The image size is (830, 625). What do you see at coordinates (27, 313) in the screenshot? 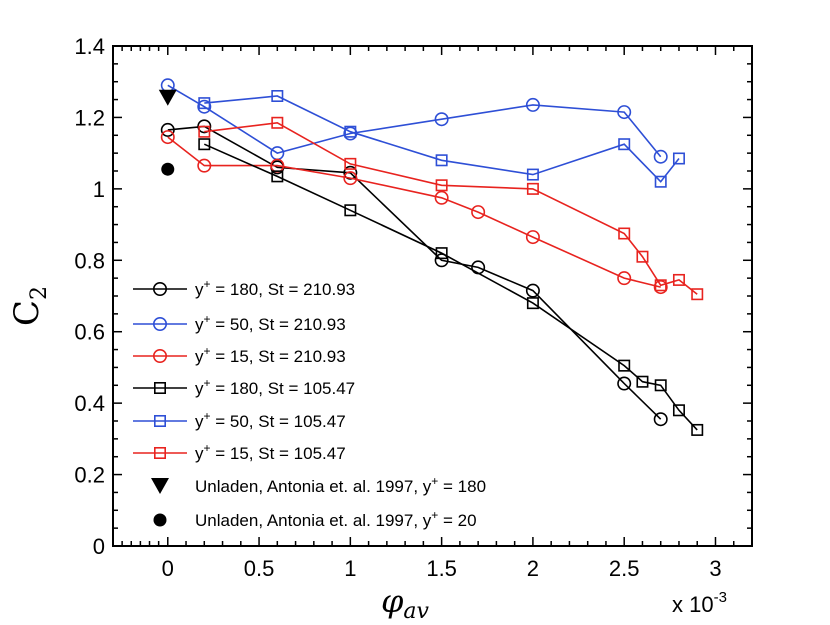
I see `y-axis-label-main: C` at bounding box center [27, 313].